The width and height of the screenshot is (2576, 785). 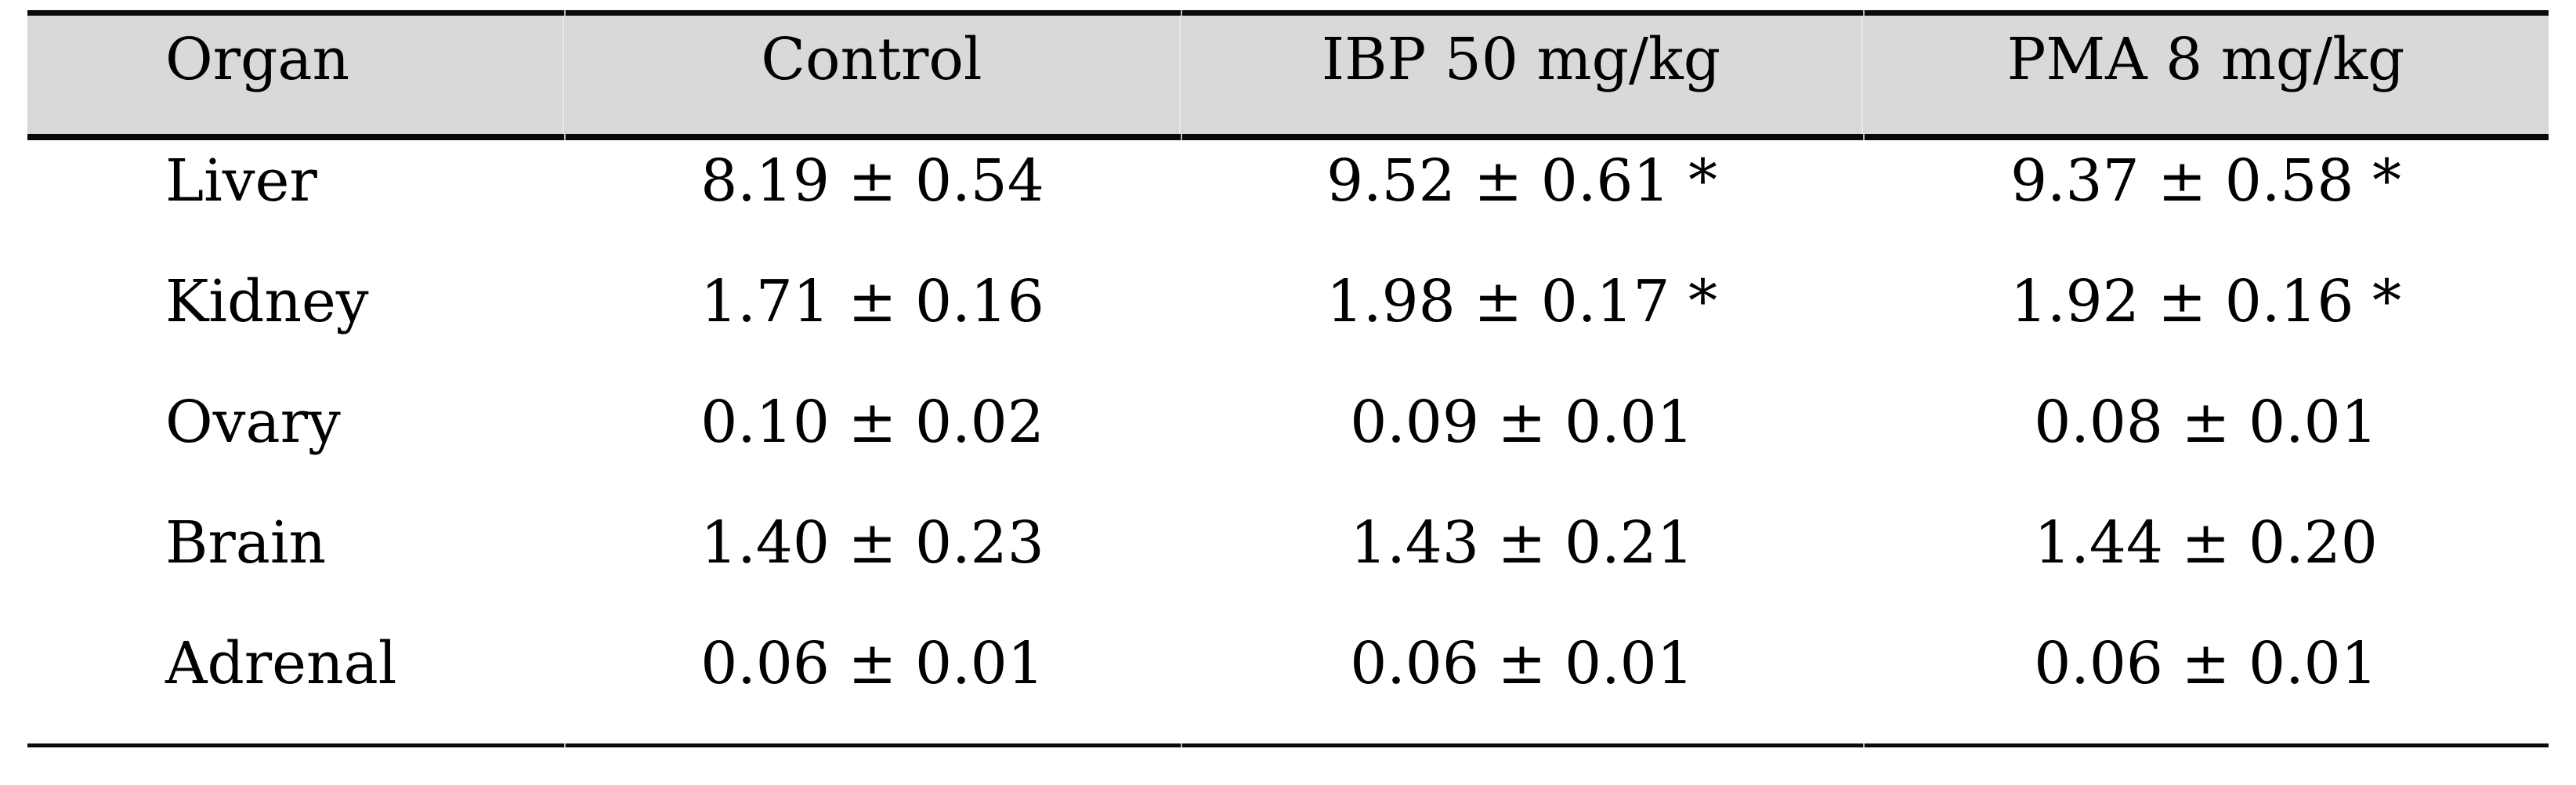 What do you see at coordinates (2206, 543) in the screenshot?
I see `cell-brain-pma: 1.44 ± 0.20` at bounding box center [2206, 543].